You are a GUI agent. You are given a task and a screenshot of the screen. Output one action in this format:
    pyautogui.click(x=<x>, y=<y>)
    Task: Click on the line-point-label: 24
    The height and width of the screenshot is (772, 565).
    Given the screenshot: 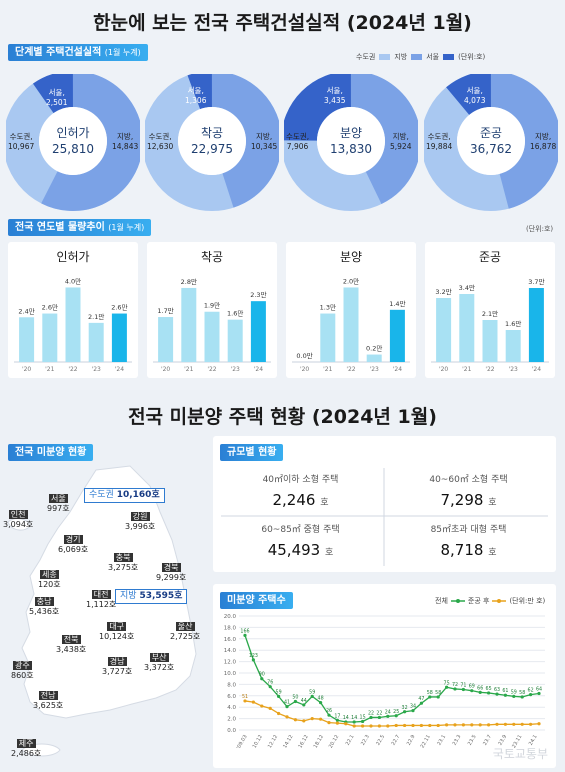 What is the action you would take?
    pyautogui.click(x=388, y=712)
    